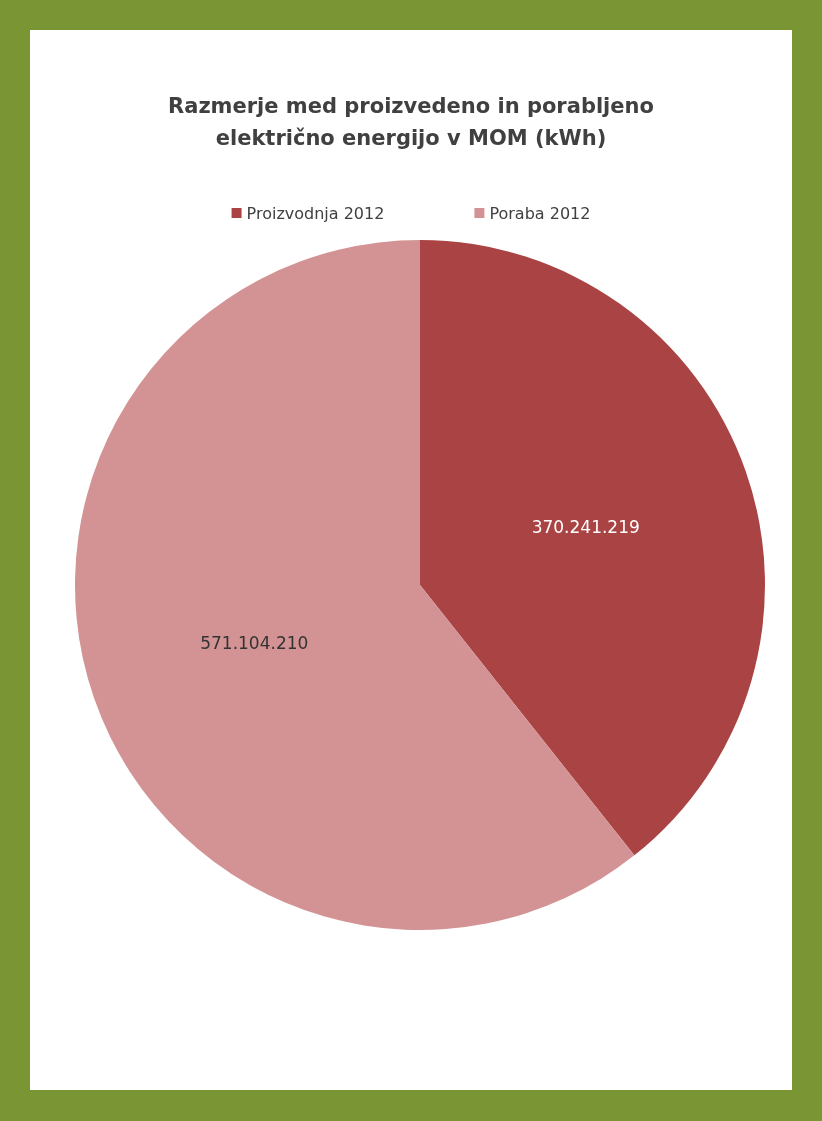  I want to click on chart-title: Razmerje med proizvedeno in porabljeno električno energijo v MOM (kWh), so click(411, 122).